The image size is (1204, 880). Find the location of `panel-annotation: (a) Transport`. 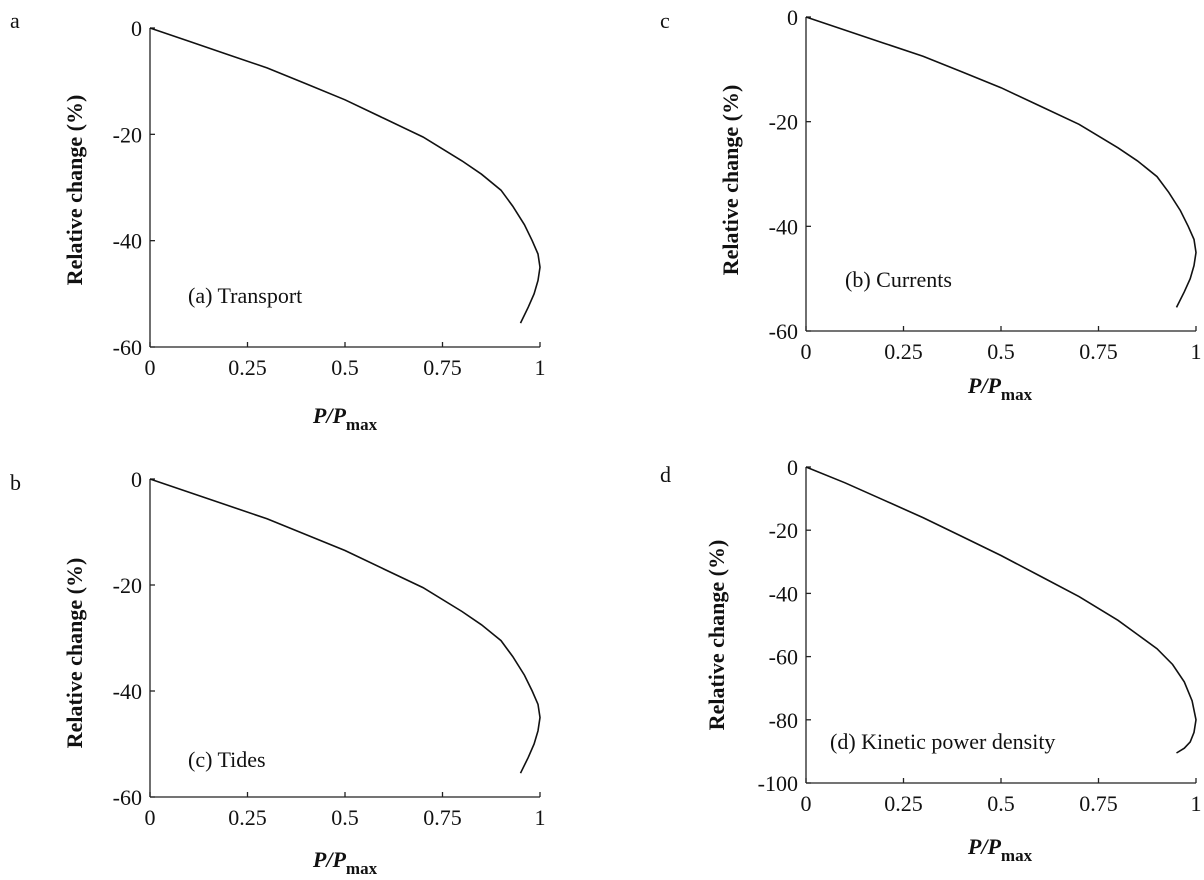

panel-annotation: (a) Transport is located at coordinates (245, 295).